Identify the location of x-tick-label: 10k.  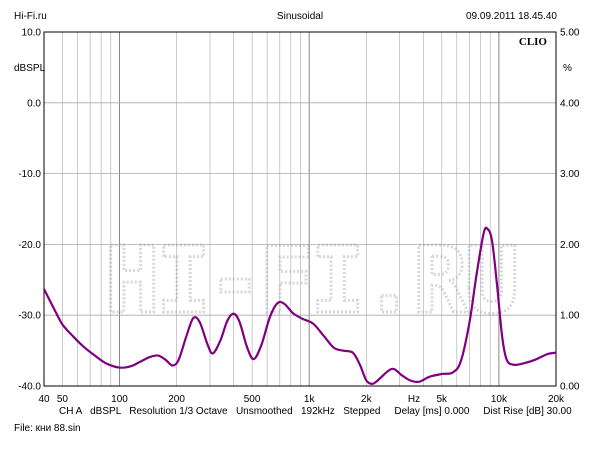
(499, 399).